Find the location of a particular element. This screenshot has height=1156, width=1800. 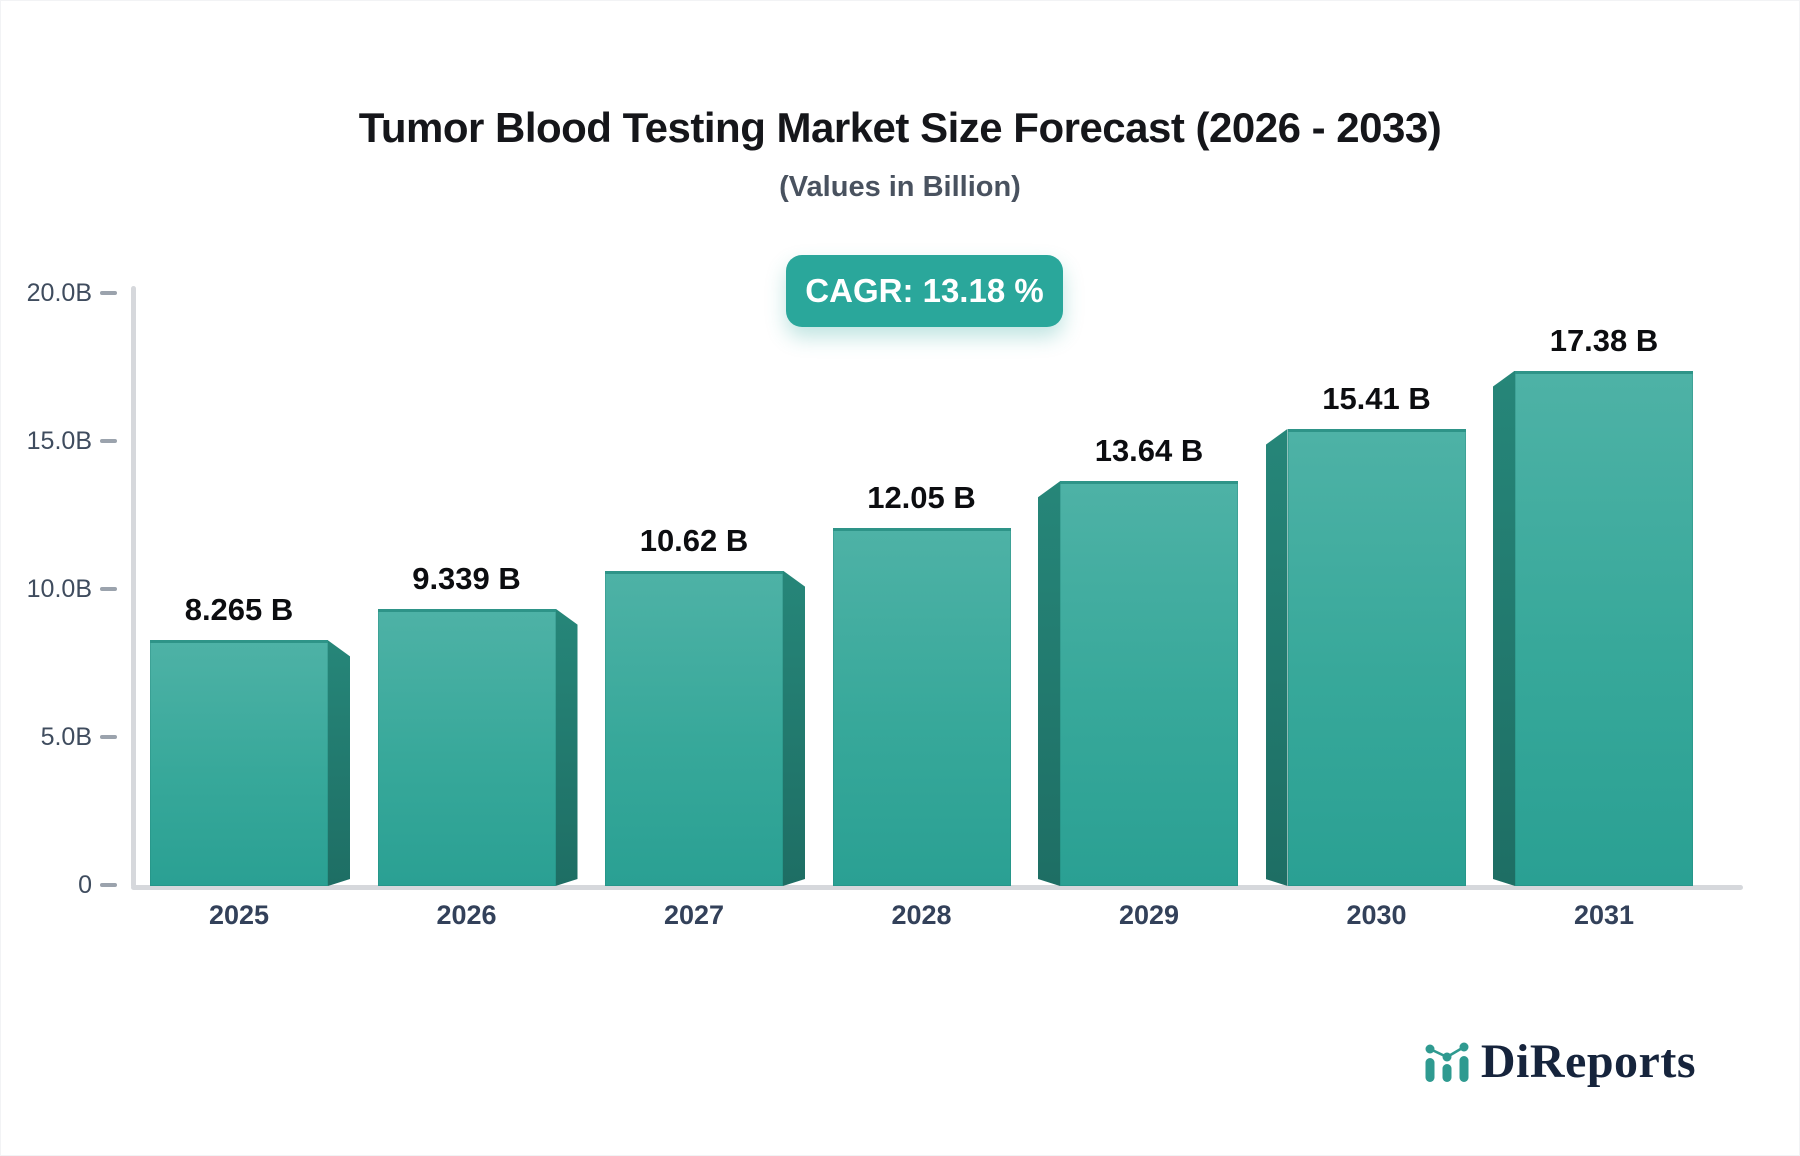

bar-value-label: 8.265 B is located at coordinates (239, 610).